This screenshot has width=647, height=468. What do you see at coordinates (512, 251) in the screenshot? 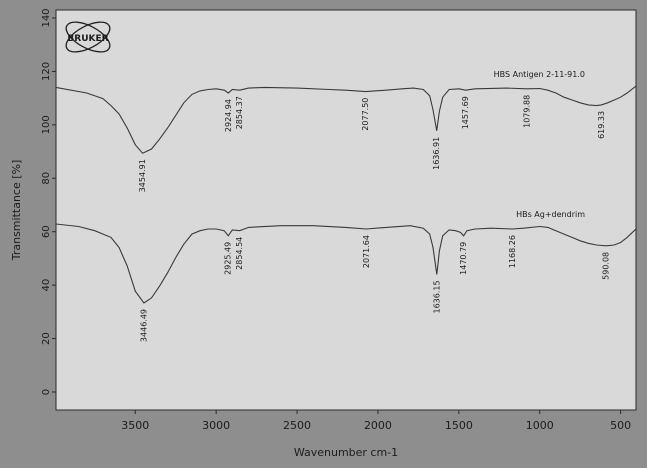
I see `peak-label: 1168.26` at bounding box center [512, 251].